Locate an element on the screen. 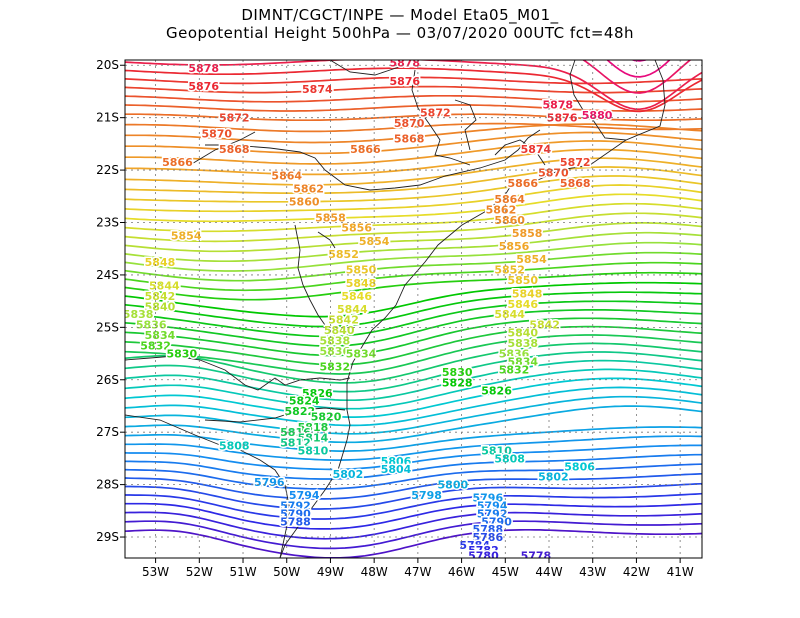 The width and height of the screenshot is (800, 618). contour-label: 5850 is located at coordinates (361, 270).